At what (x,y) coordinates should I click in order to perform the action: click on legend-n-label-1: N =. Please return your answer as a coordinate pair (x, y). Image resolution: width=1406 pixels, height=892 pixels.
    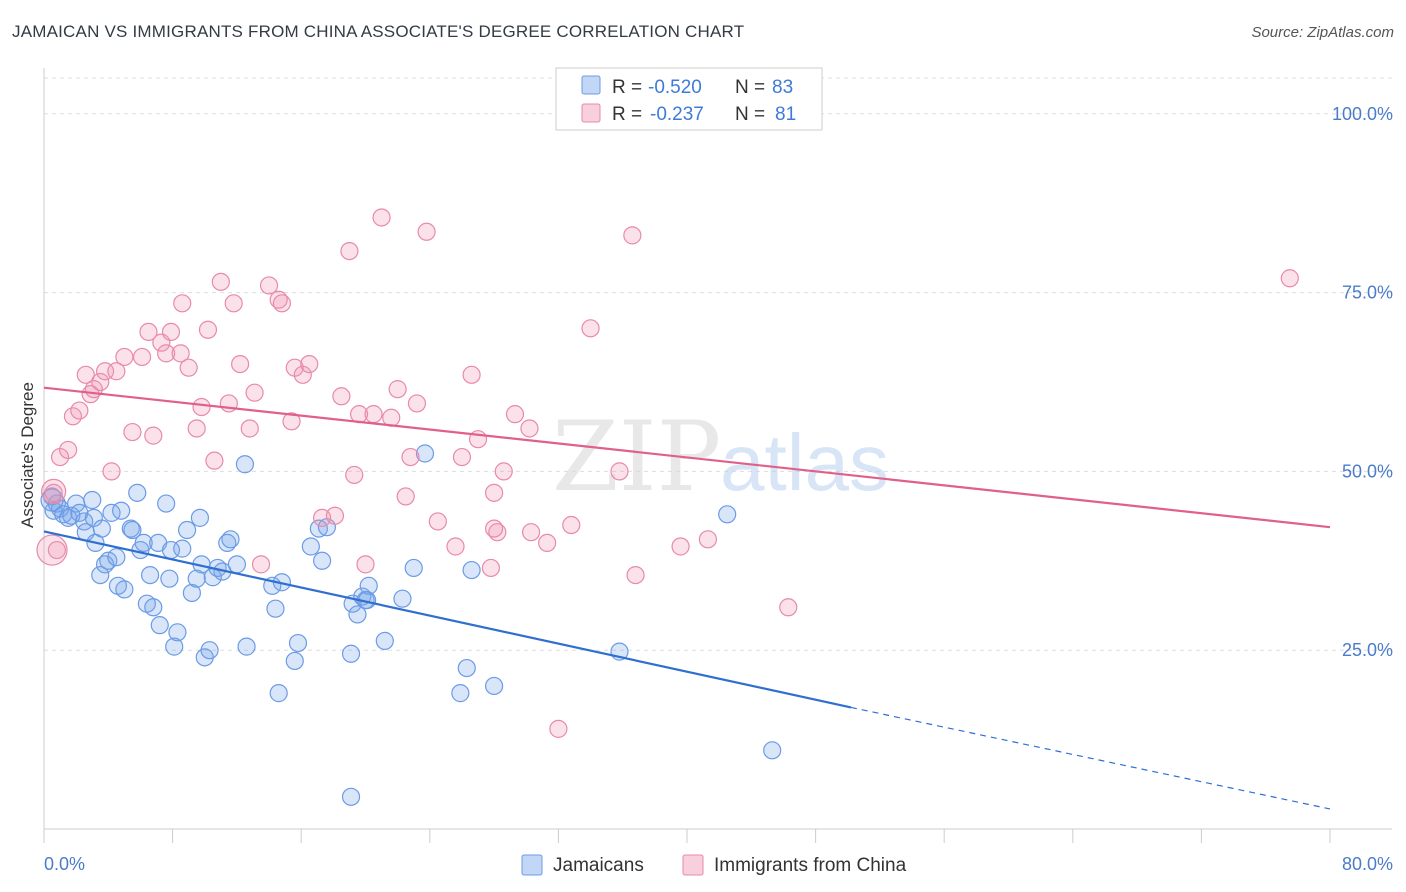
    Looking at the image, I should click on (750, 87).